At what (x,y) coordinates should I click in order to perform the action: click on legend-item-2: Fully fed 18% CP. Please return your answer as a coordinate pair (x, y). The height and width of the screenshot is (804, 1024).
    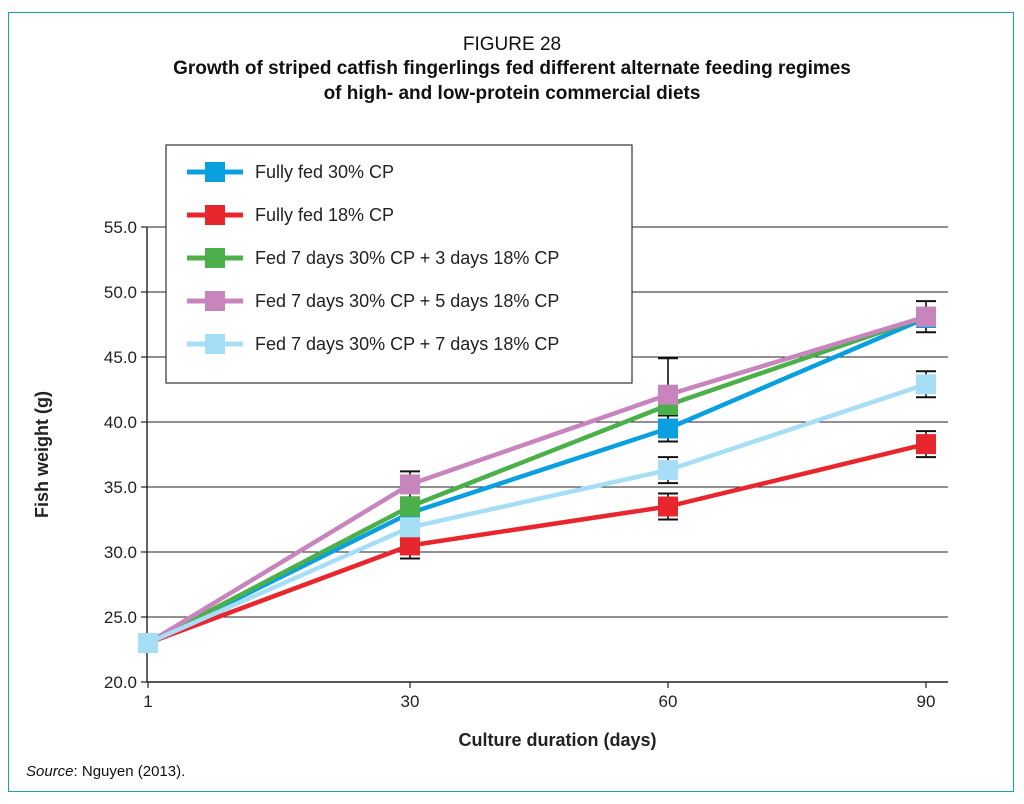
    Looking at the image, I should click on (290, 215).